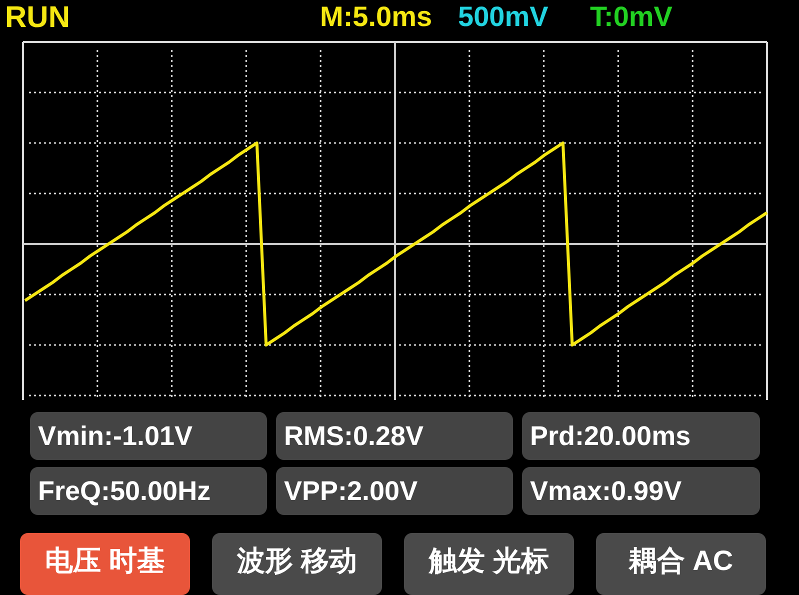  Describe the element at coordinates (631, 16) in the screenshot. I see `text: T:0mV` at that location.